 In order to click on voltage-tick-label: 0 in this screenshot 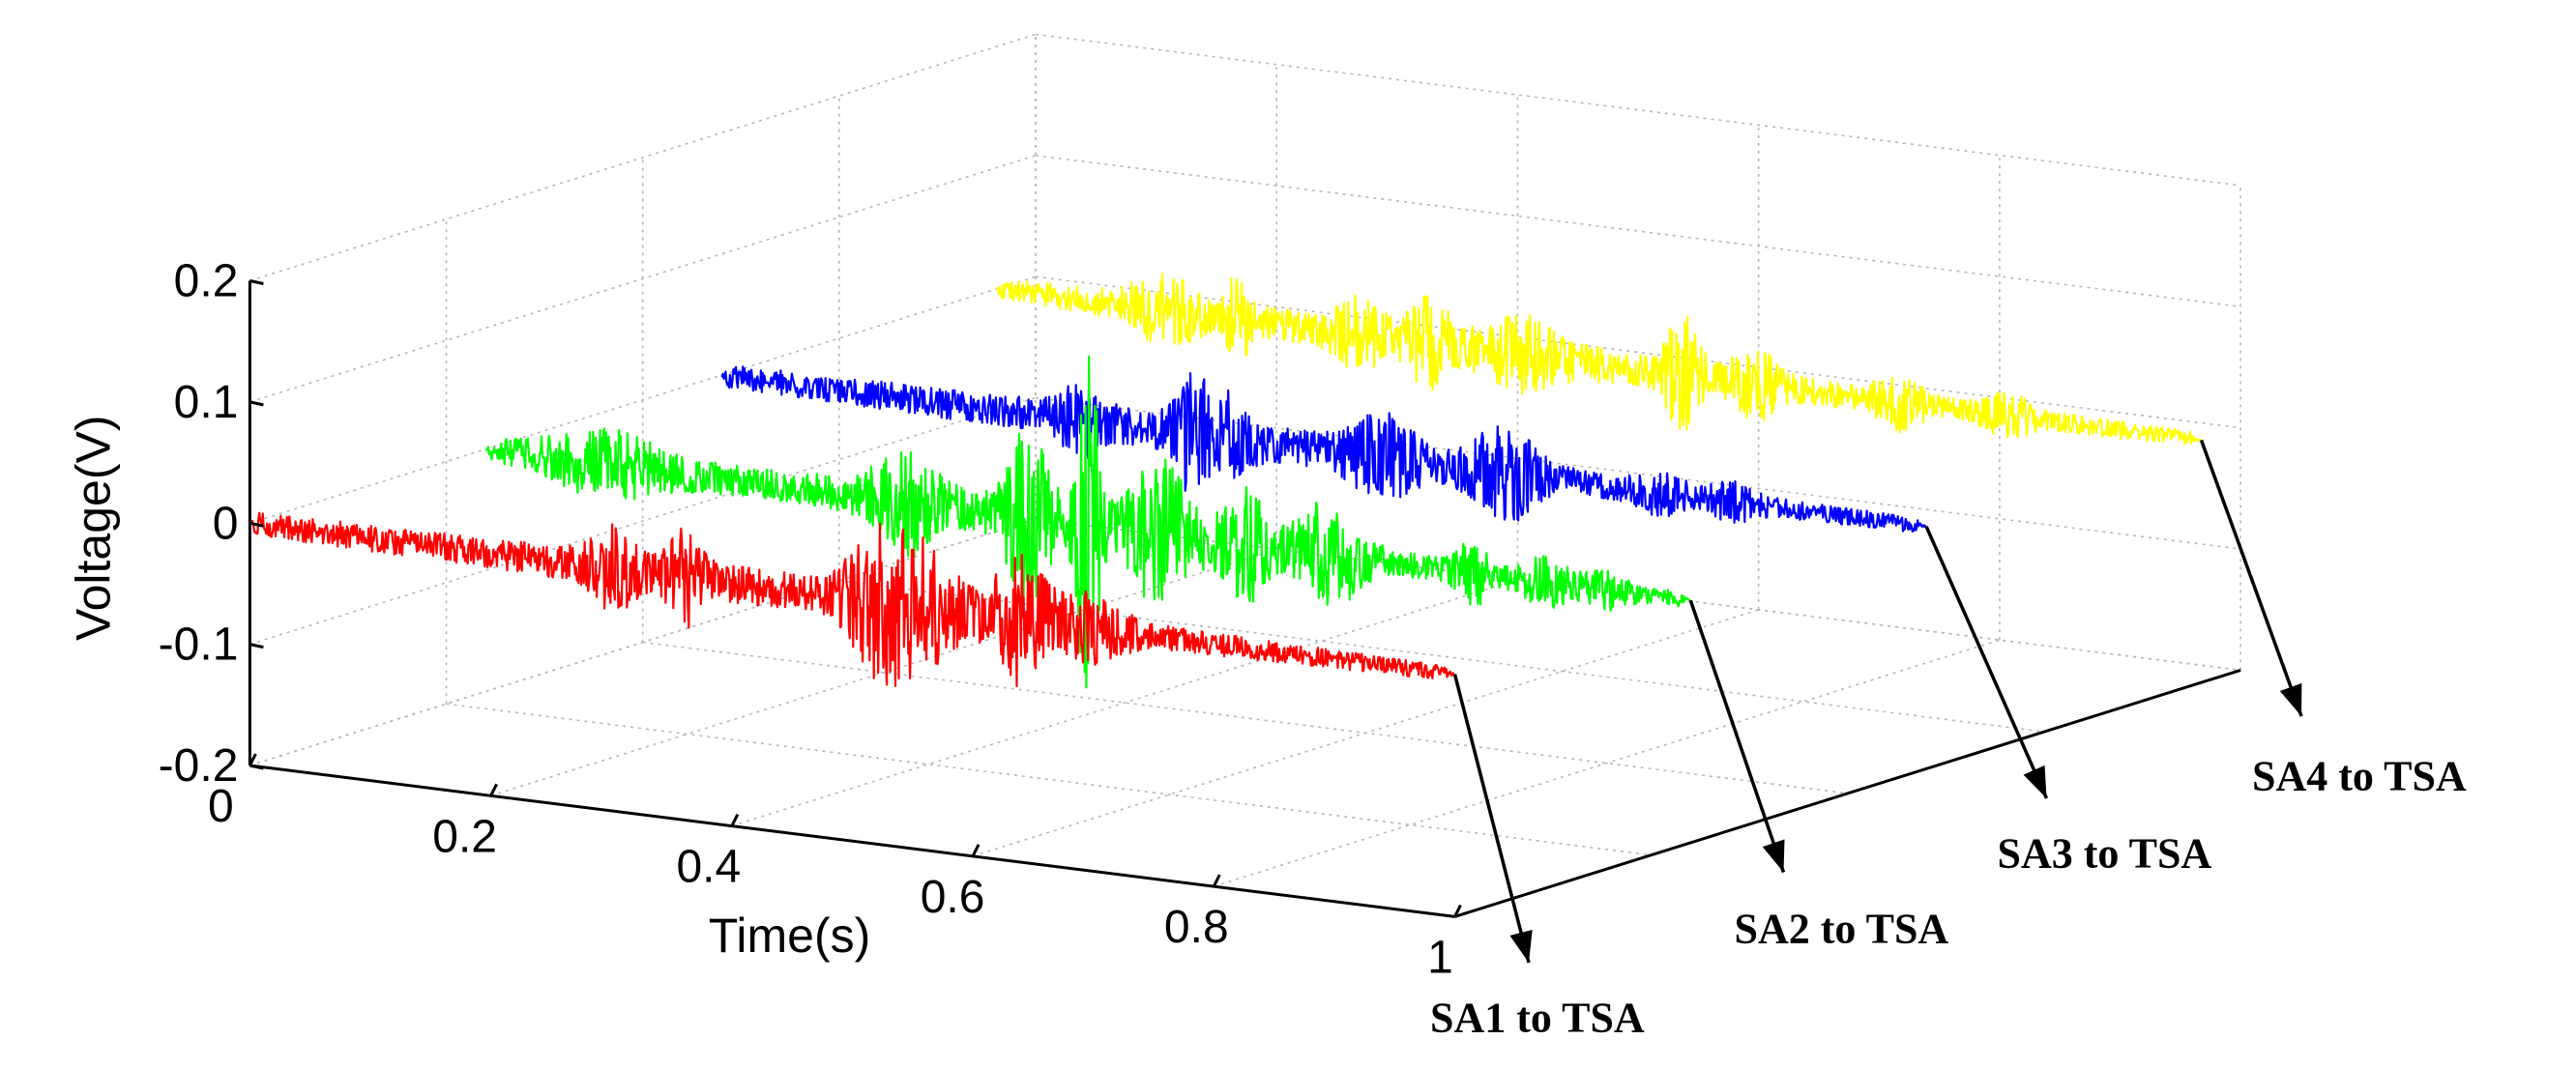, I will do `click(226, 524)`.